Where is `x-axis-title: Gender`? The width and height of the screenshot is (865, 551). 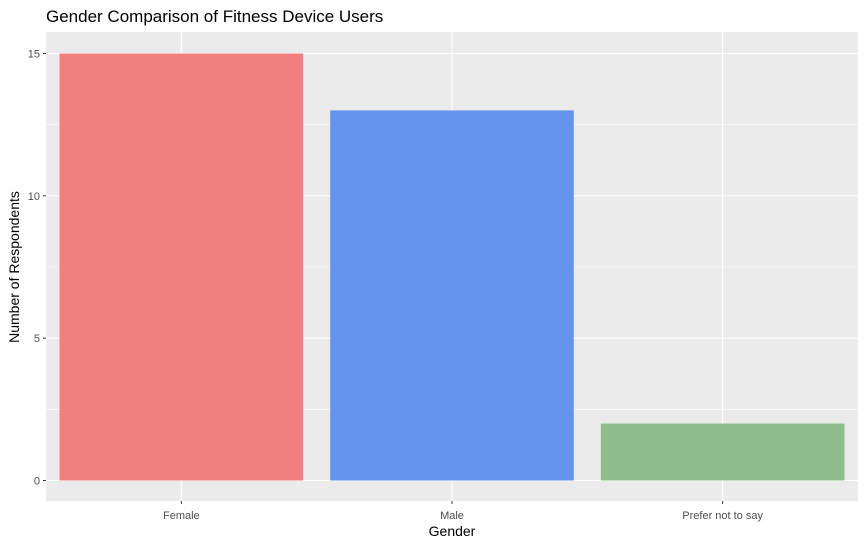 x-axis-title: Gender is located at coordinates (452, 531).